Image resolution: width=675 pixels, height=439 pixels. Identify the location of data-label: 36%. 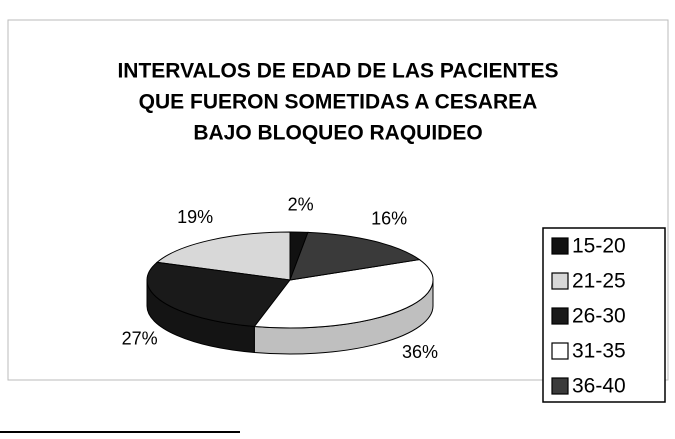
(420, 352).